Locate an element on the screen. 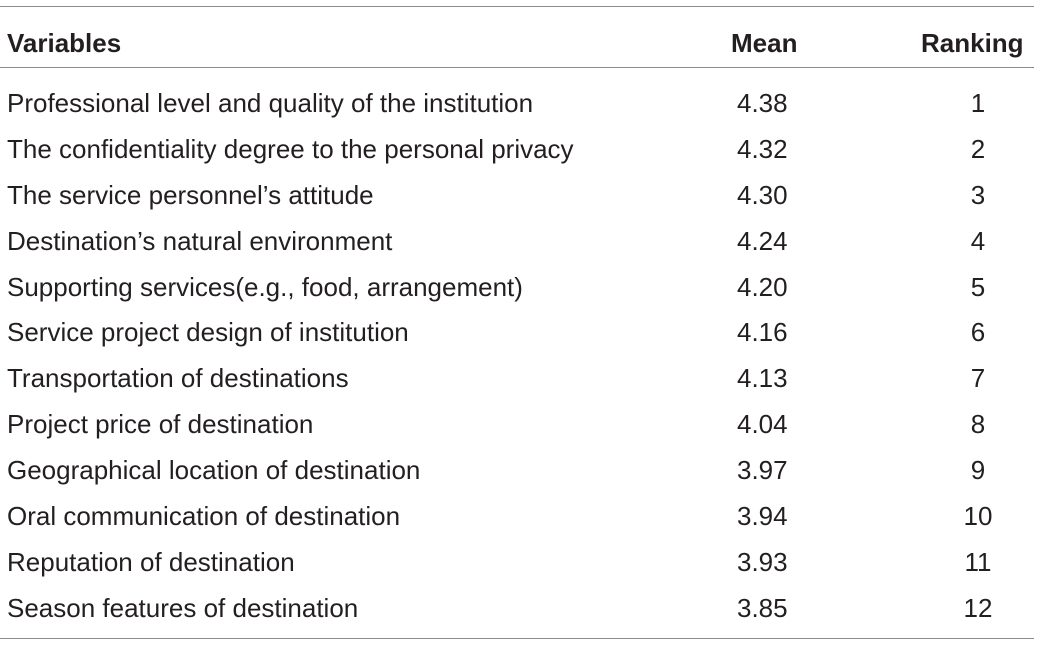 Image resolution: width=1040 pixels, height=646 pixels. table-bottom-rule is located at coordinates (517, 638).